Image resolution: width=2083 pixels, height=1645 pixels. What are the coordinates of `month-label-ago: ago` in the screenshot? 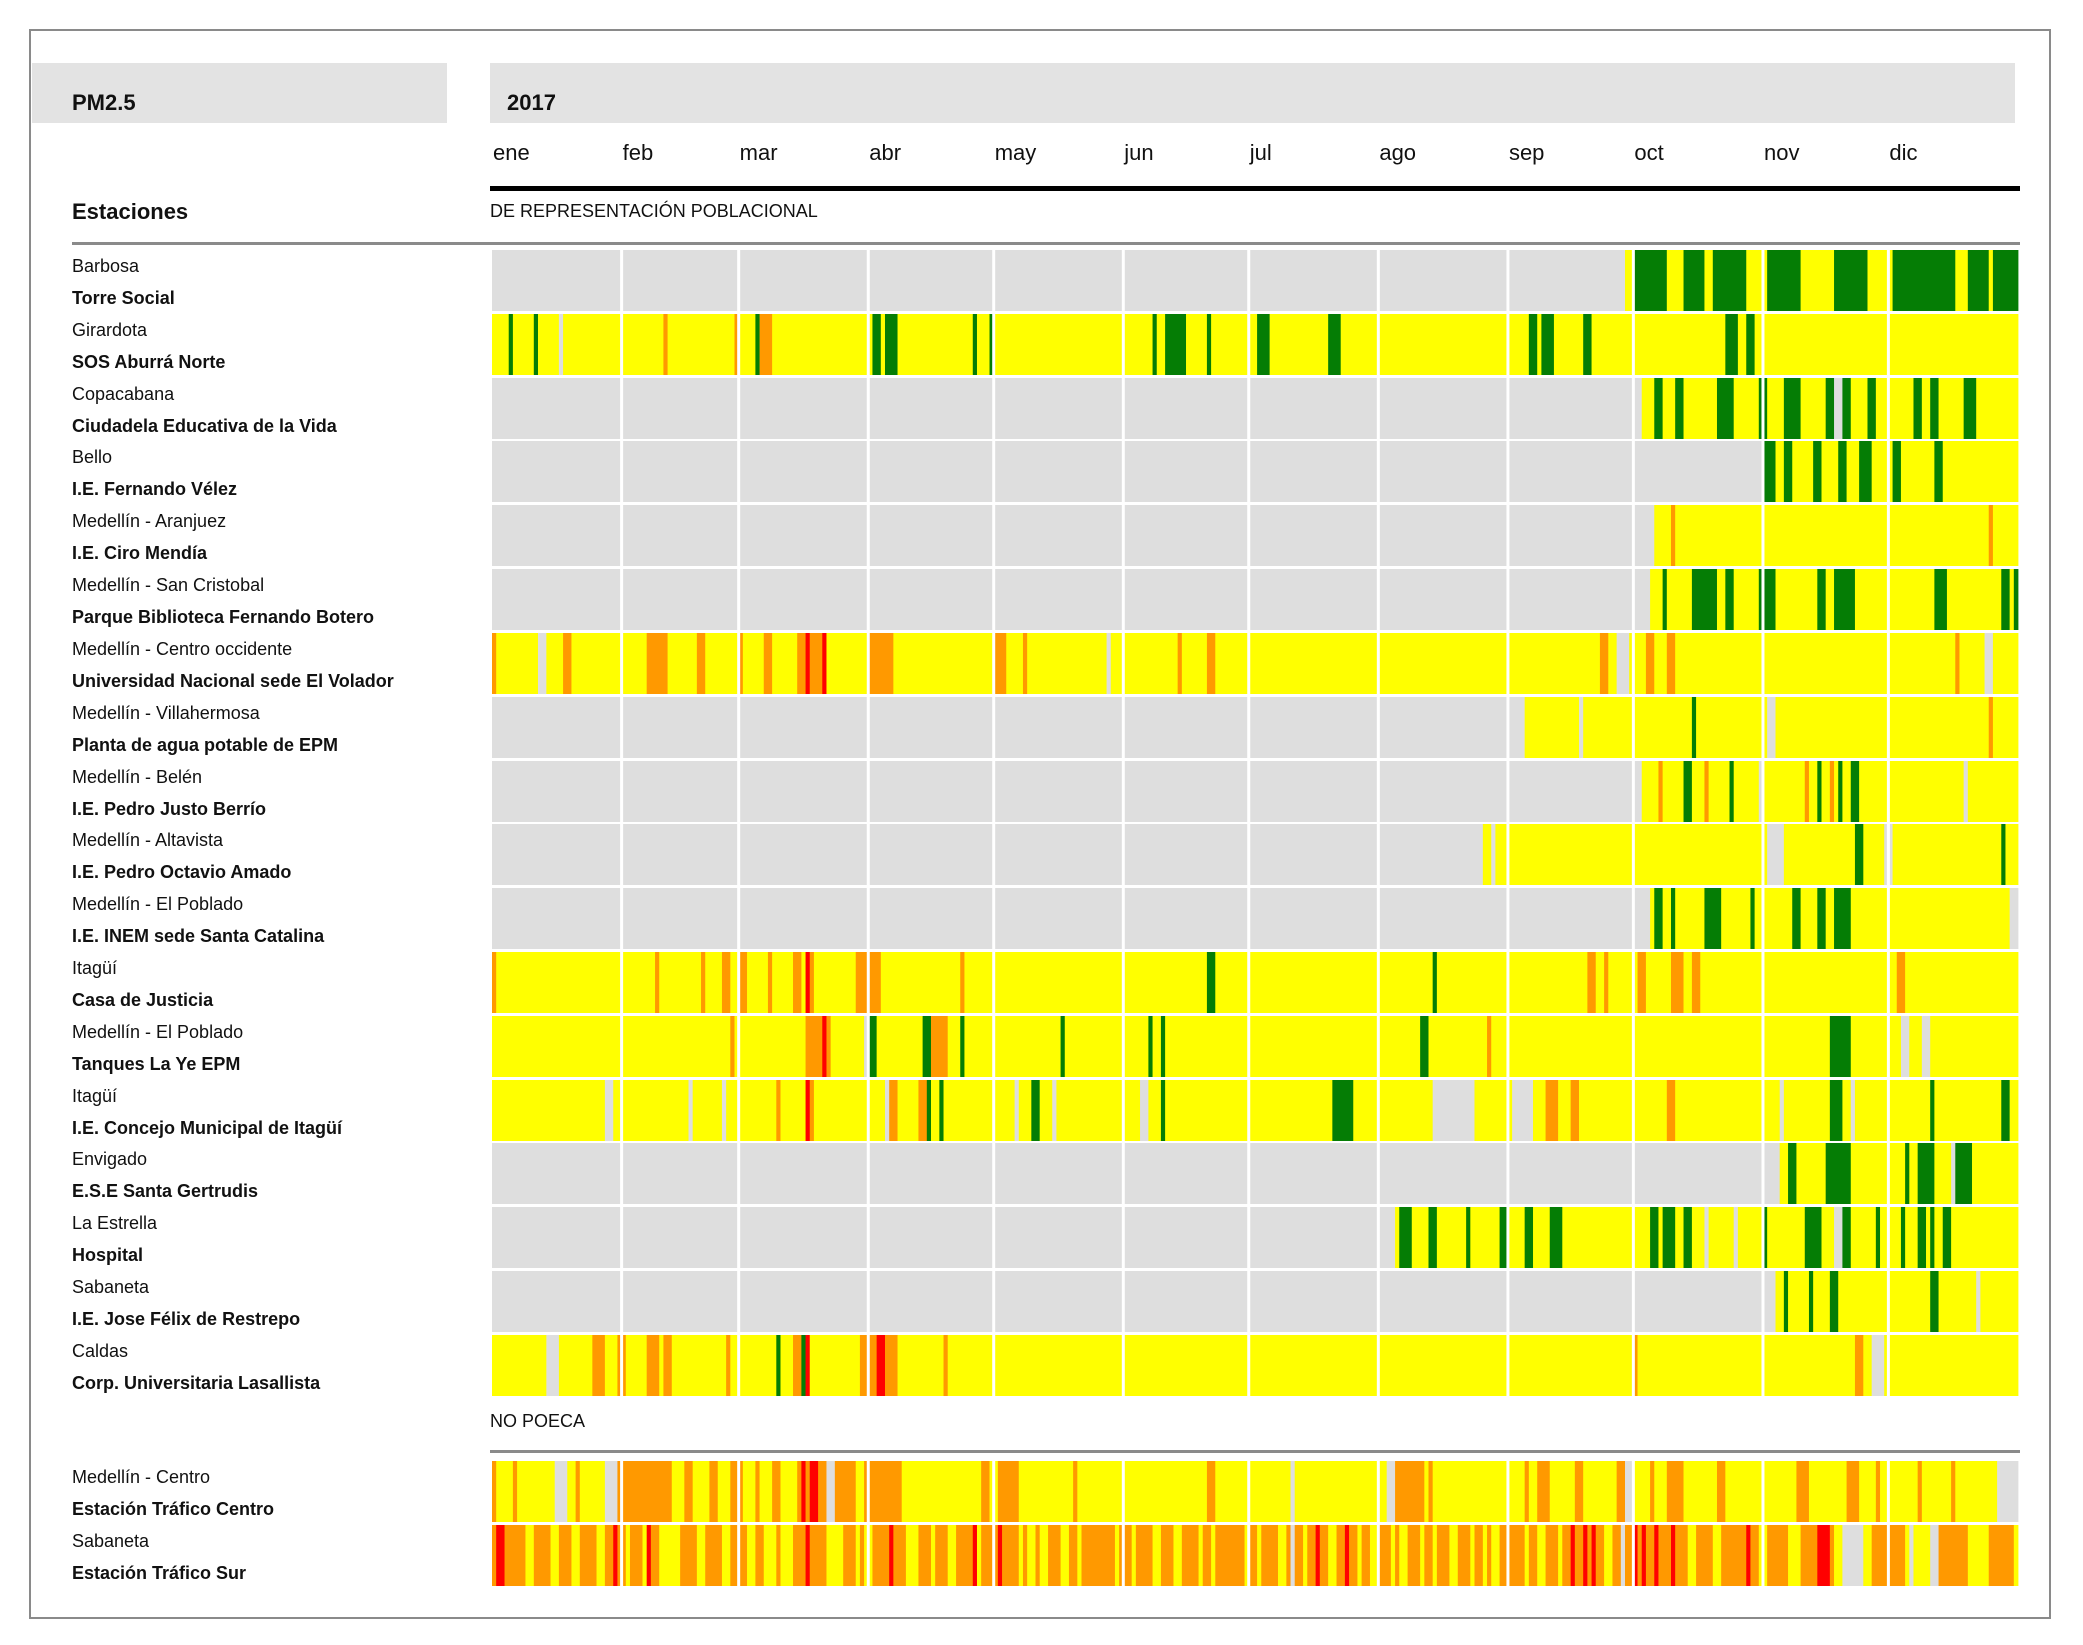 It's located at (1398, 152).